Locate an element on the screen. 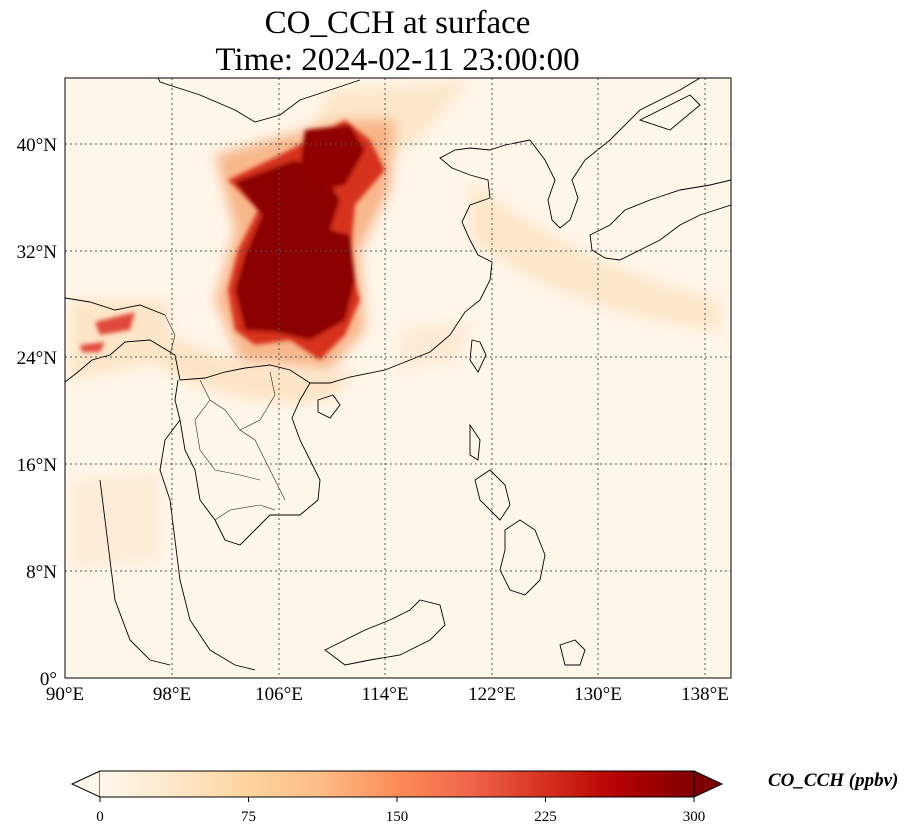 This screenshot has height=836, width=921. lat-tick-labels: 0° 8°N 16°N 24°N 32°N 40°N is located at coordinates (37, 412).